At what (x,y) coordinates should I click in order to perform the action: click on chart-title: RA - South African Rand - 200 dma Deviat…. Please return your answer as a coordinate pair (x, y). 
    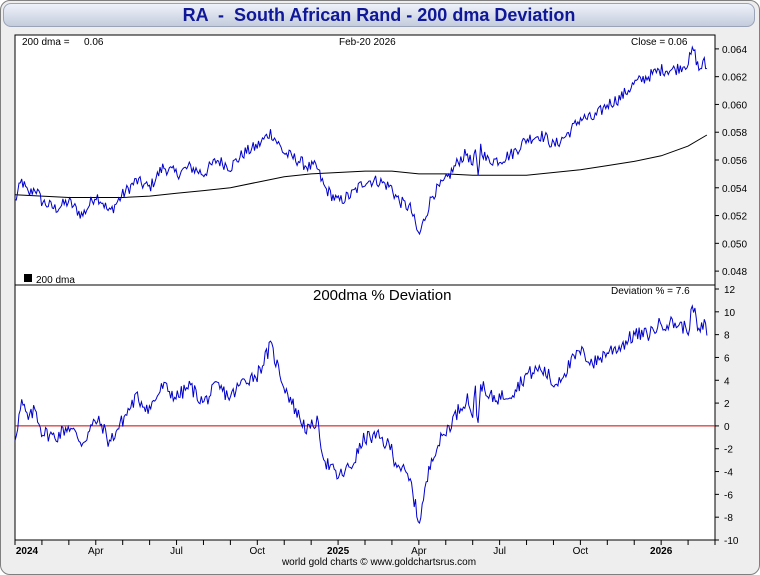
    Looking at the image, I should click on (379, 15).